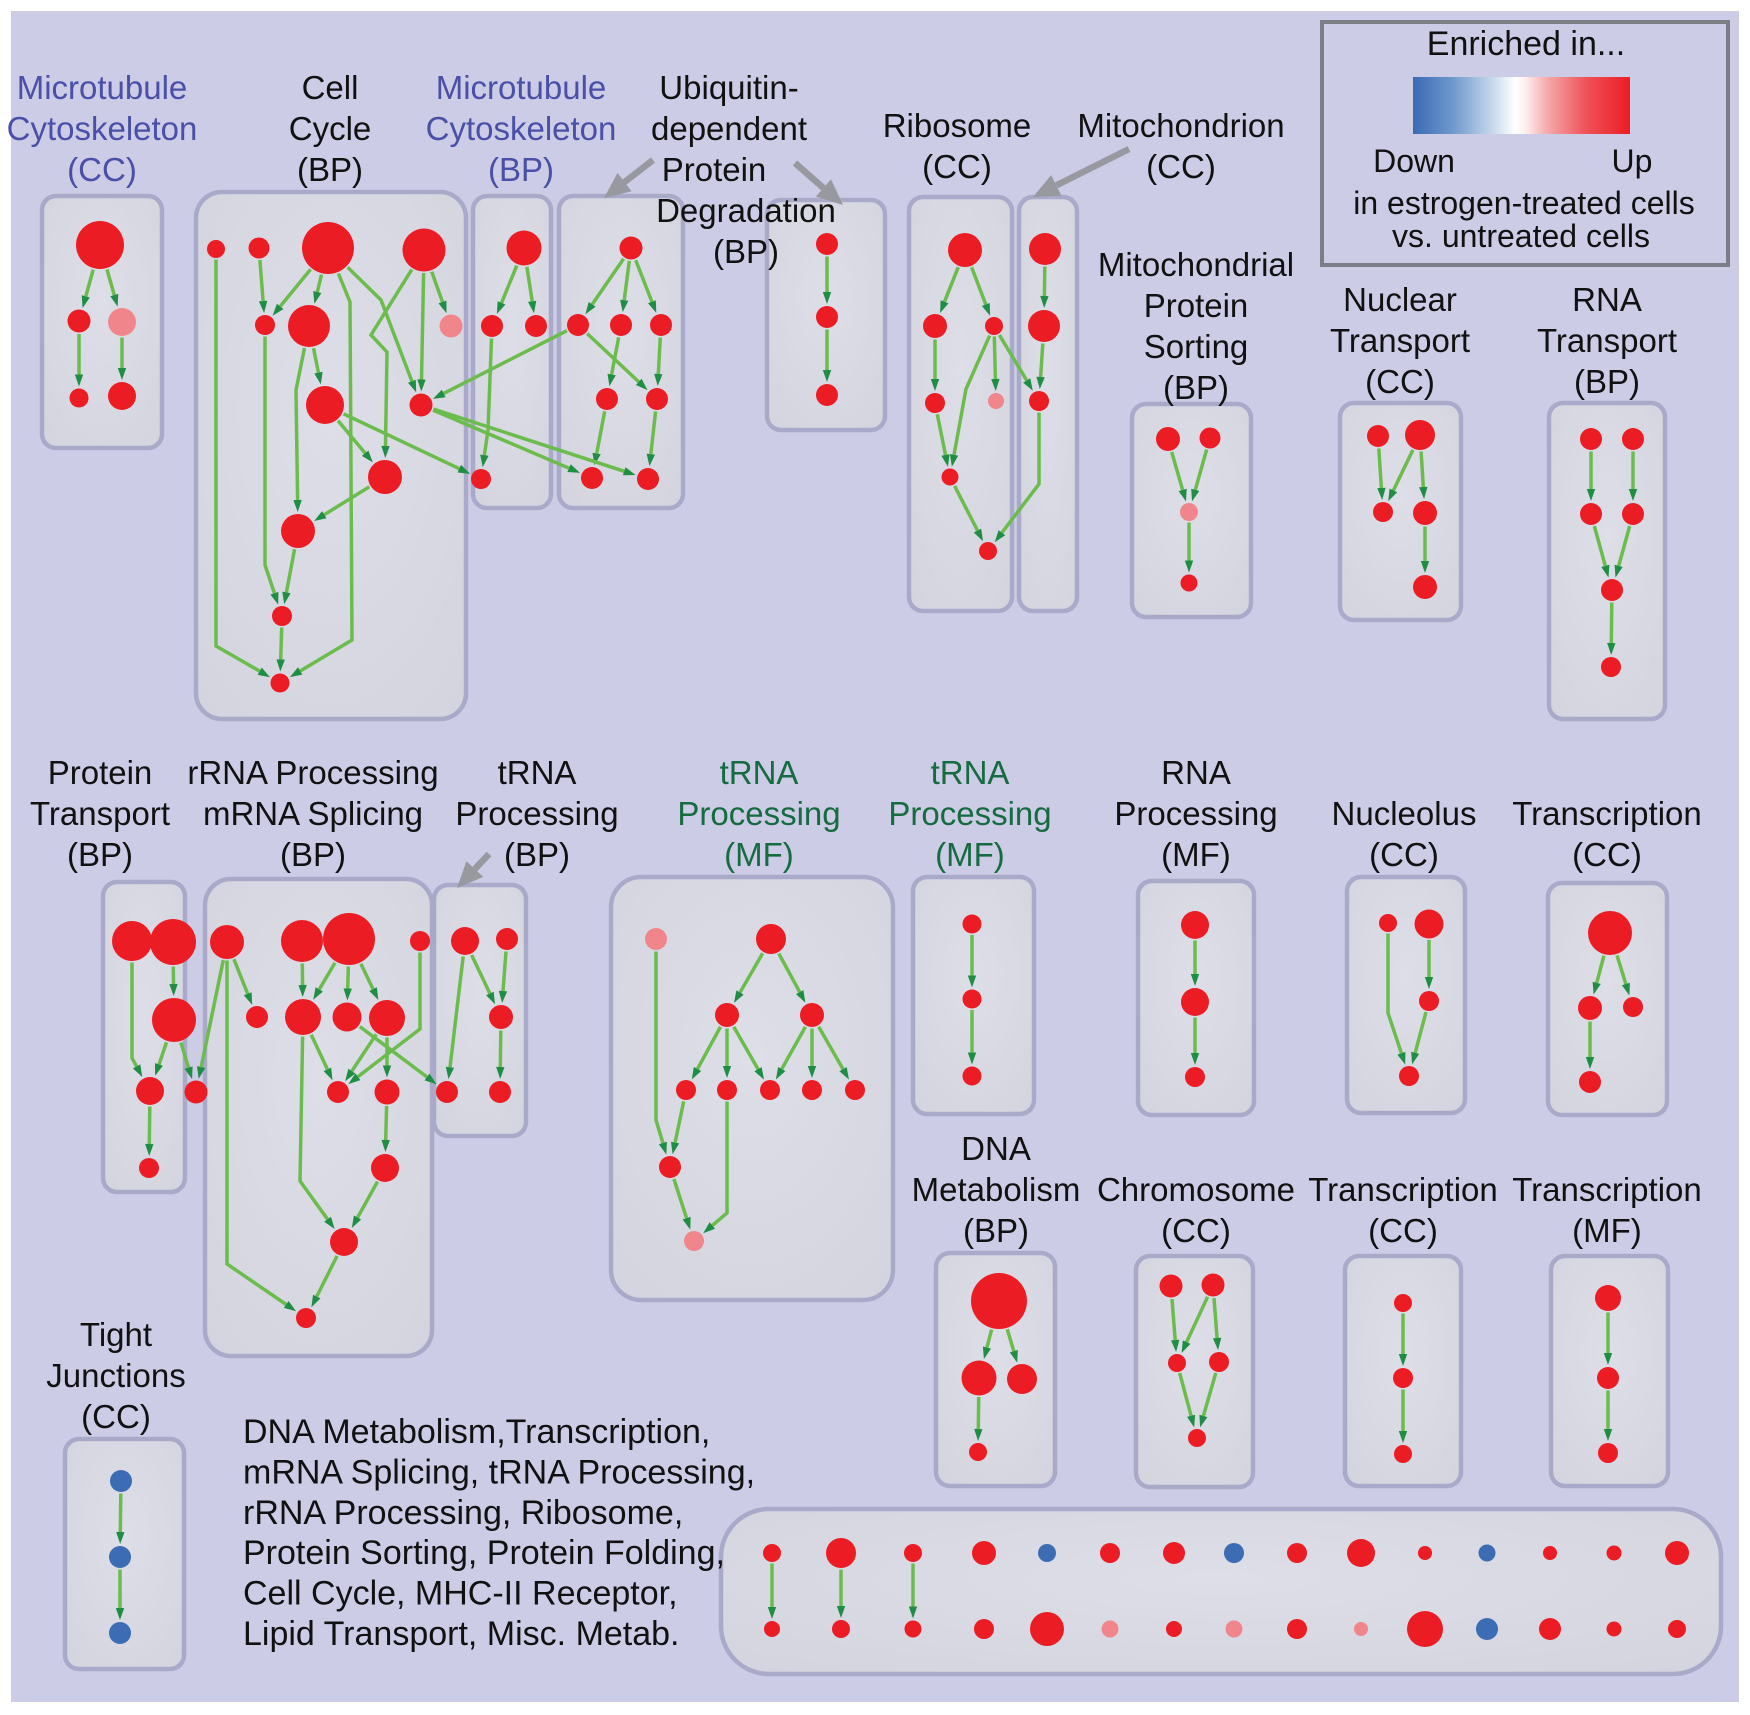 The image size is (1750, 1715). I want to click on svg-text: Ubiquitin-, so click(728, 87).